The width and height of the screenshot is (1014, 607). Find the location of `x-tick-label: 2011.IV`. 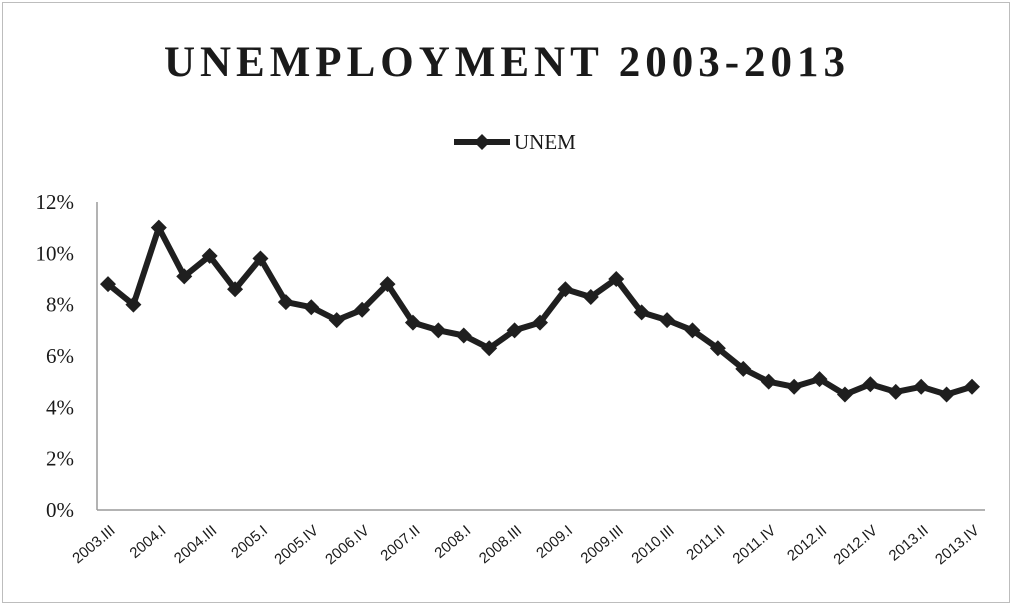

x-tick-label: 2011.IV is located at coordinates (755, 545).